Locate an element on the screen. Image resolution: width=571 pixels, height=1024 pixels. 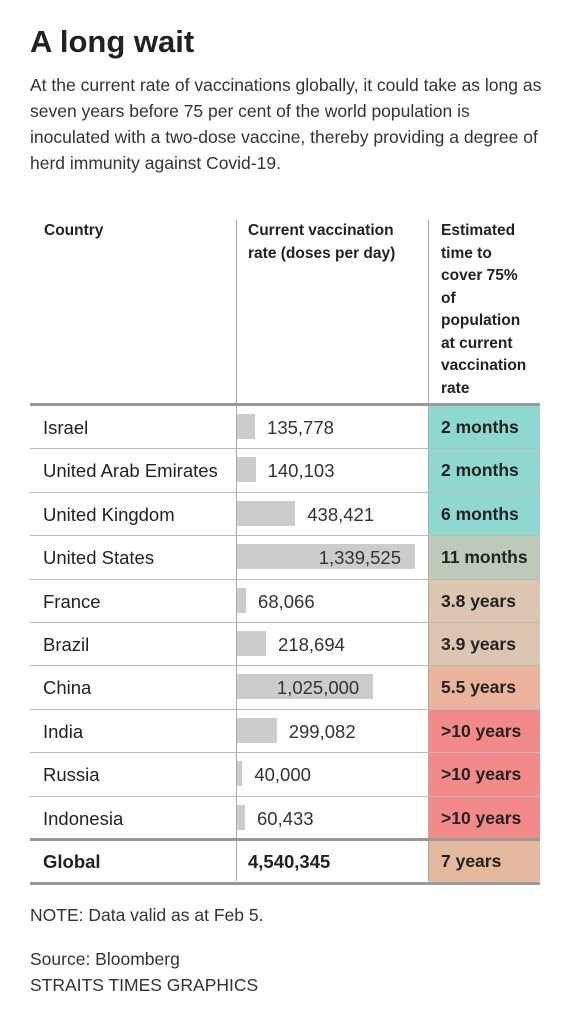
rate-label: 1,025,000 is located at coordinates (318, 688).